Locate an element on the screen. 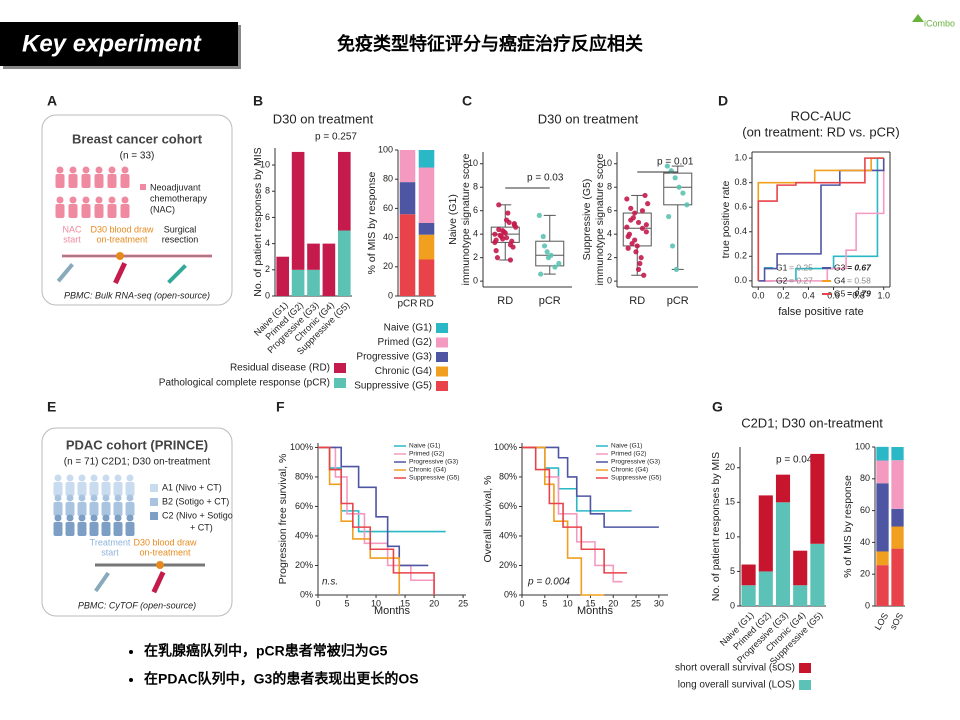  chart-title: D30 on treatment is located at coordinates (323, 118).